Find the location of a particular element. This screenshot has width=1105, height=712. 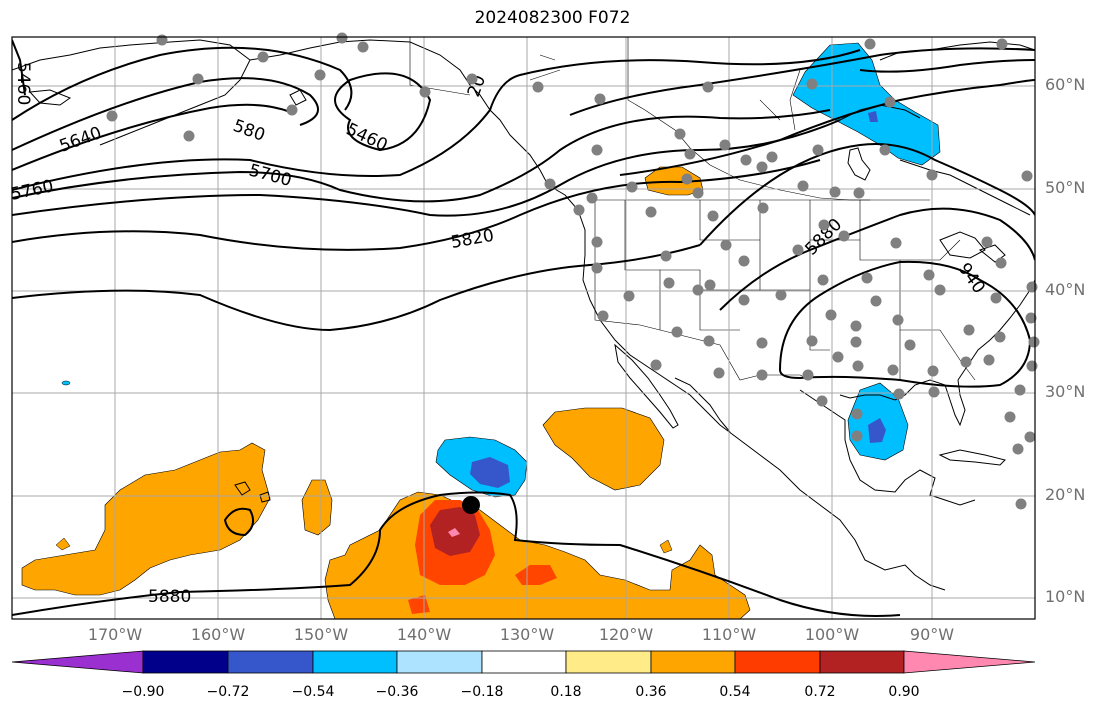

colorbar is located at coordinates (523, 662).